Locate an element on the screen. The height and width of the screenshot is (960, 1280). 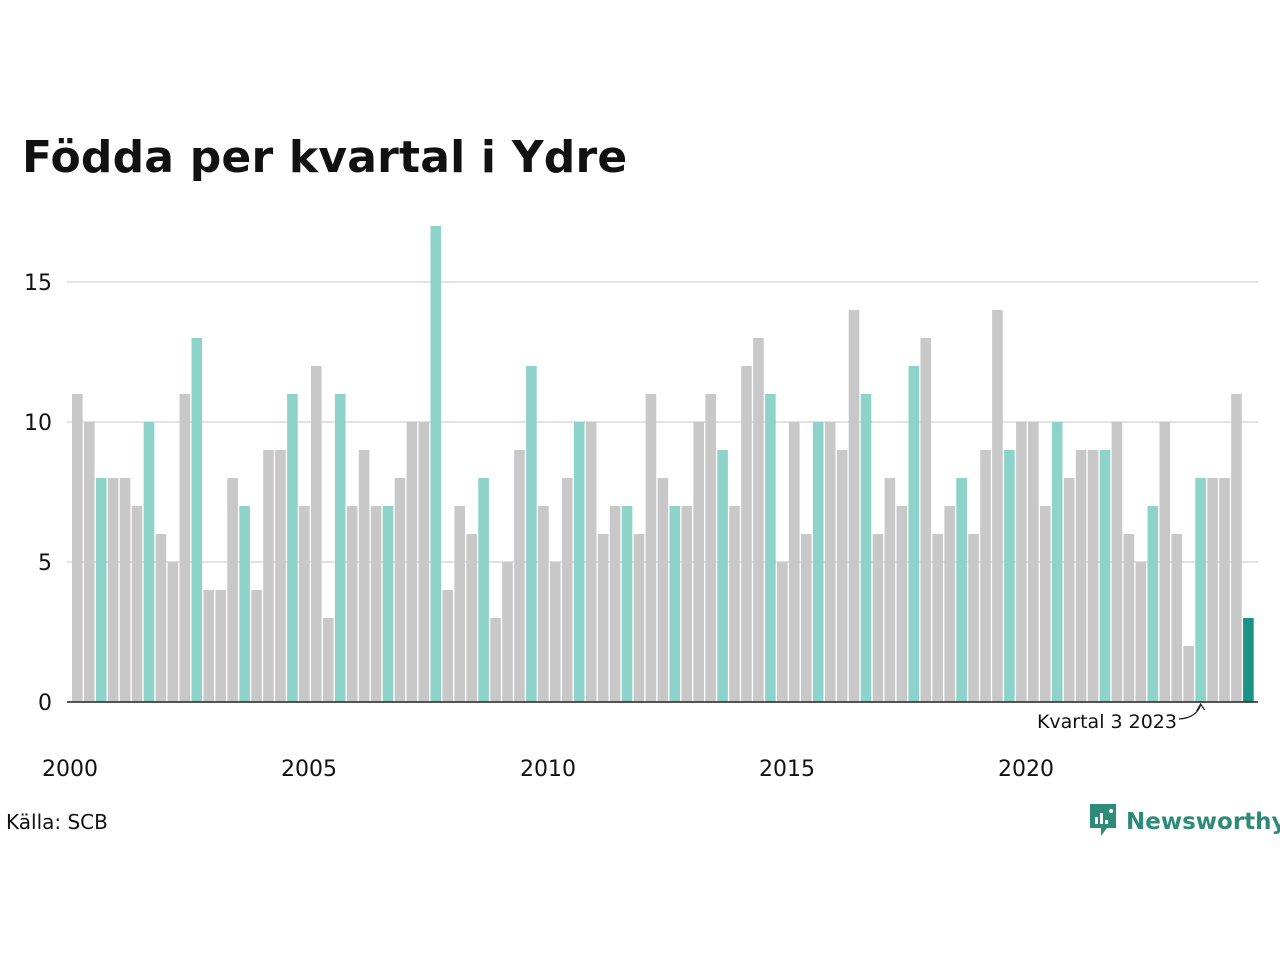
y-tick-label: 5 is located at coordinates (45, 563).